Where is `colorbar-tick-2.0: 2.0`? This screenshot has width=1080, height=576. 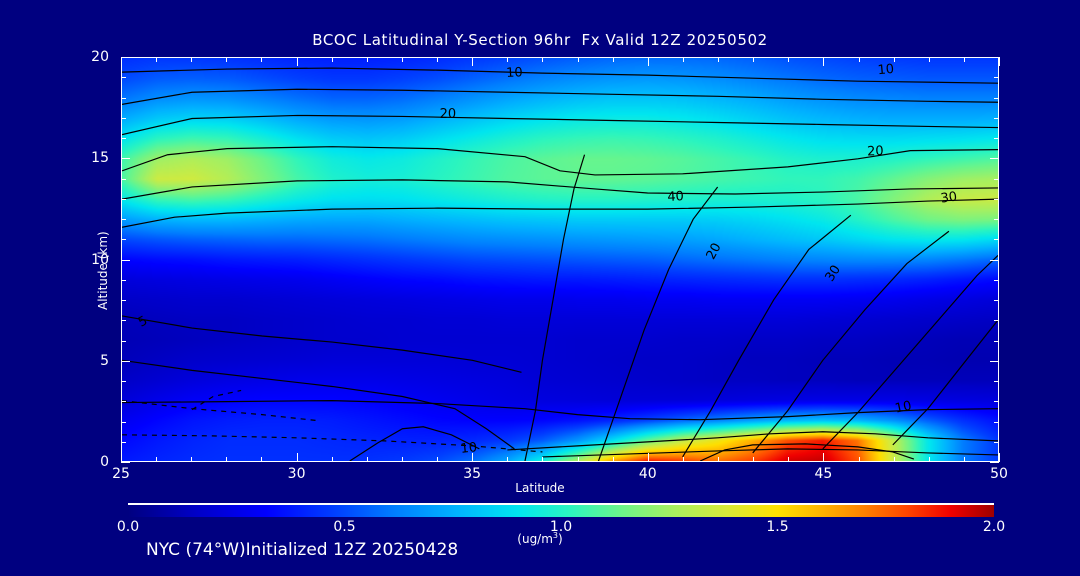
colorbar-tick-2.0: 2.0 is located at coordinates (994, 527).